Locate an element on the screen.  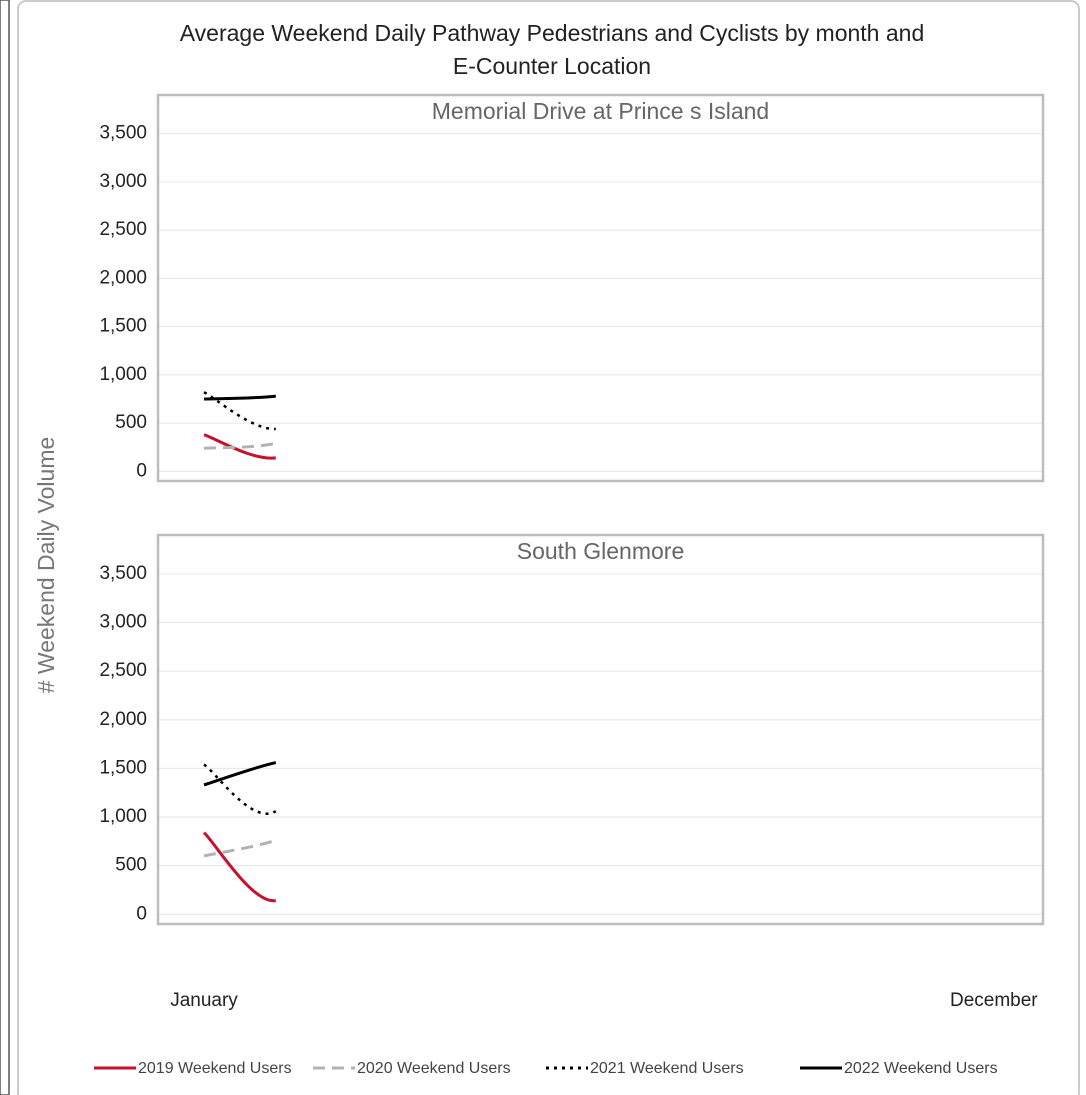
x-tick-label: January is located at coordinates (204, 1000).